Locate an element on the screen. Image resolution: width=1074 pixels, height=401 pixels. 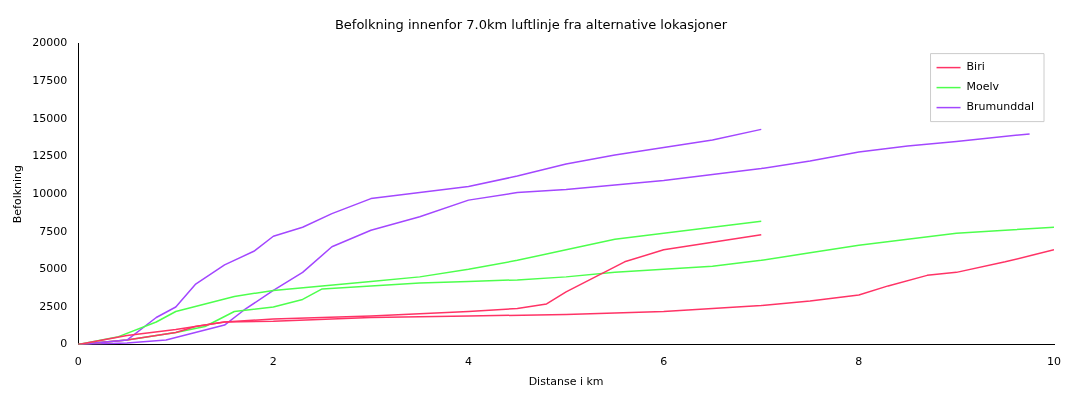
x-tick-label: 6 is located at coordinates (664, 362).